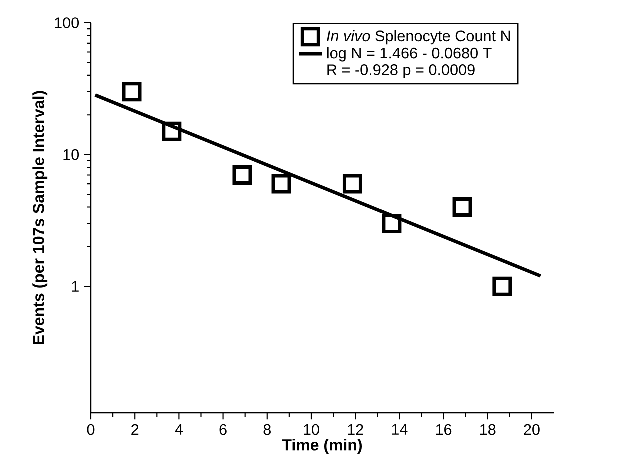  I want to click on x-tick-label: 20, so click(532, 430).